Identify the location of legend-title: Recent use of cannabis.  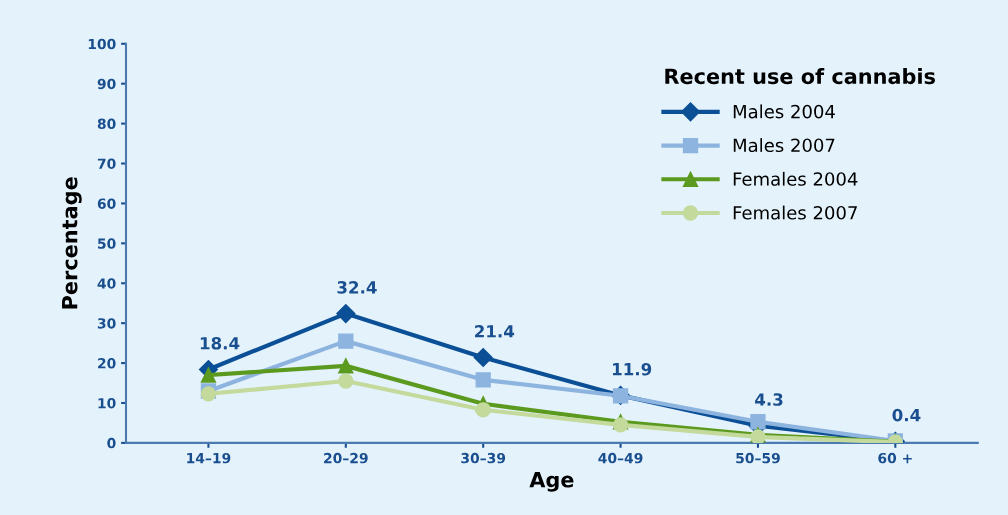
(800, 76).